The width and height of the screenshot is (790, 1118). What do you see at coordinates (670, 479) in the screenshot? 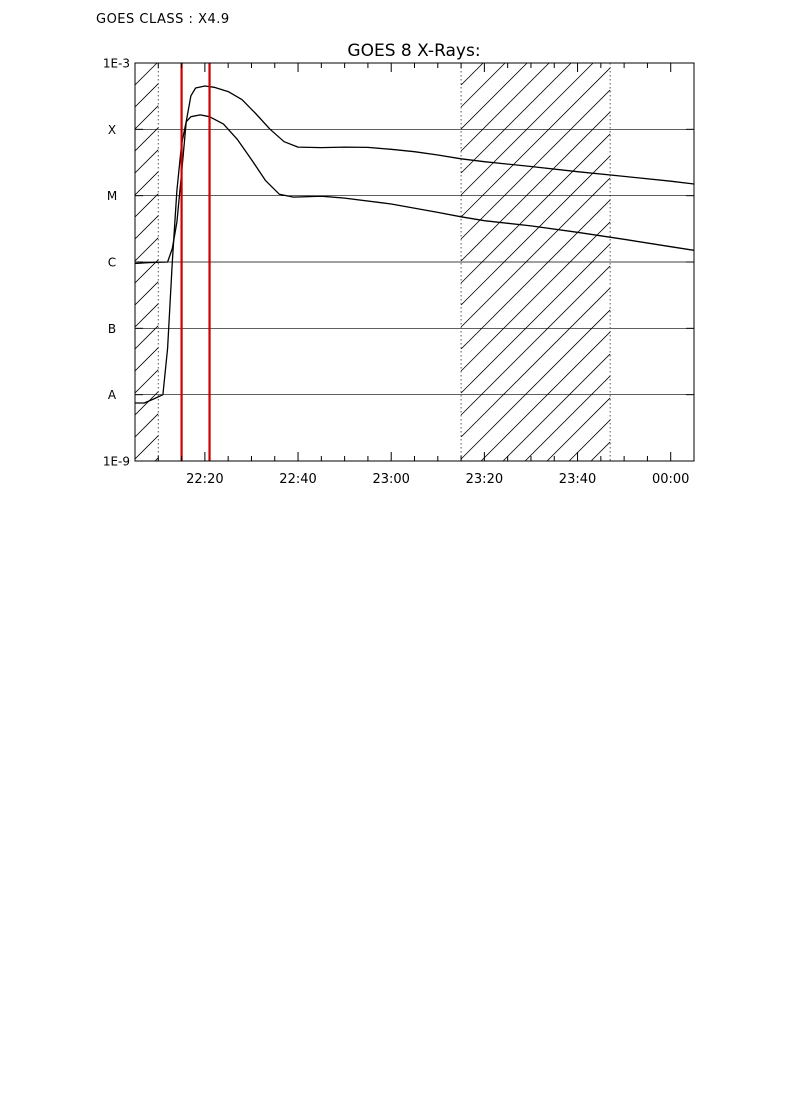
I see `x-tick-label: 00:00` at bounding box center [670, 479].